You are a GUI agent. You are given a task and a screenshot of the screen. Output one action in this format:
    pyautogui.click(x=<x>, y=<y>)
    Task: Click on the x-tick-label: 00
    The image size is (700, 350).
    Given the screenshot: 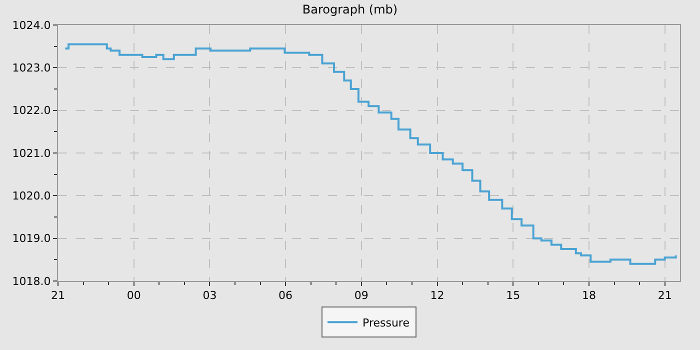 What is the action you would take?
    pyautogui.click(x=133, y=295)
    